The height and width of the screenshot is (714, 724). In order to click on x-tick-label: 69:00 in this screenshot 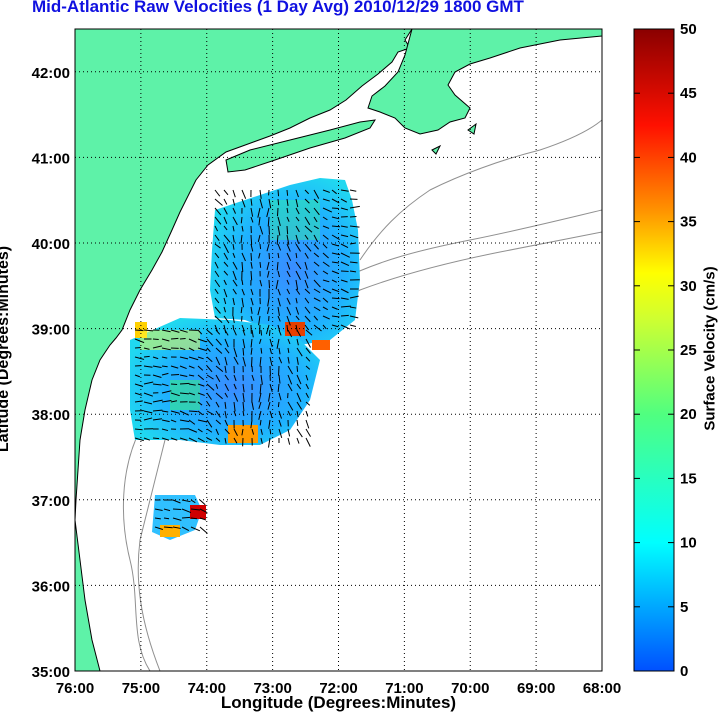, I will do `click(536, 688)`.